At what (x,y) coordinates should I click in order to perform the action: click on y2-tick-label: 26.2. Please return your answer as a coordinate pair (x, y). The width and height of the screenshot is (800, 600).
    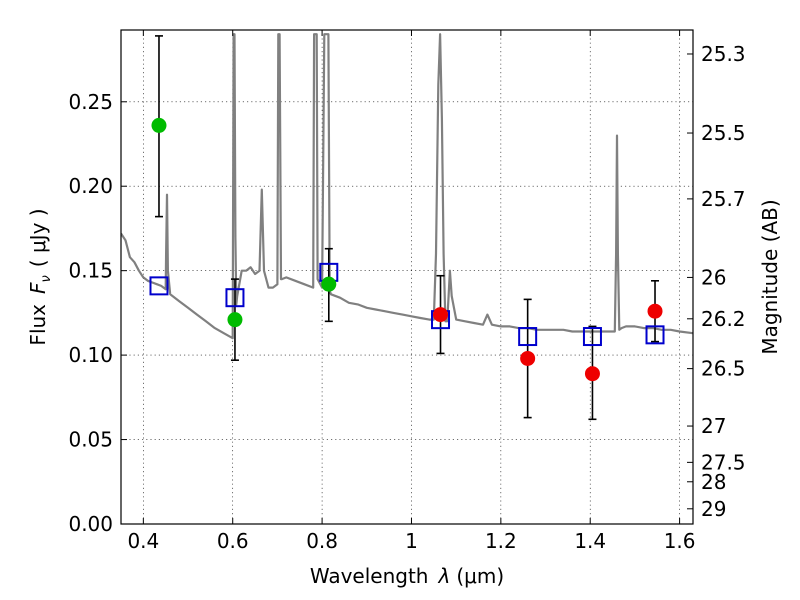
    Looking at the image, I should click on (723, 319).